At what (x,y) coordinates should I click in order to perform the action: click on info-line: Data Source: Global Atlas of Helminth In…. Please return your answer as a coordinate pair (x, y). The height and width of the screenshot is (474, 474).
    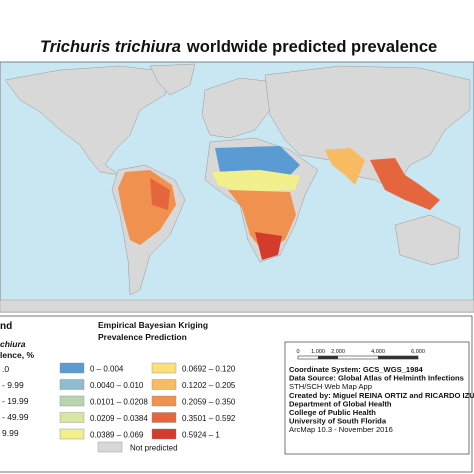
    Looking at the image, I should click on (376, 378).